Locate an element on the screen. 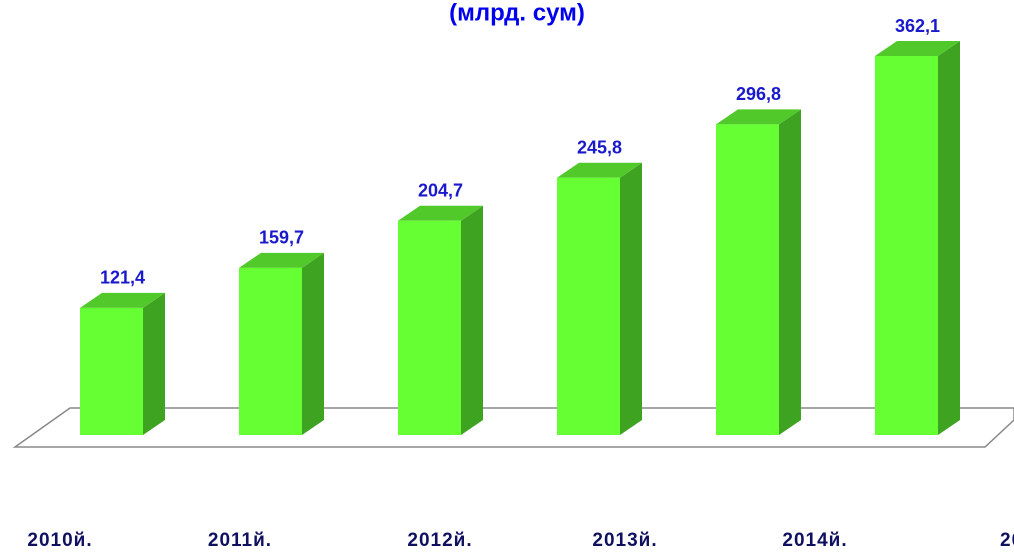  x-tick-label: 201 is located at coordinates (1007, 540).